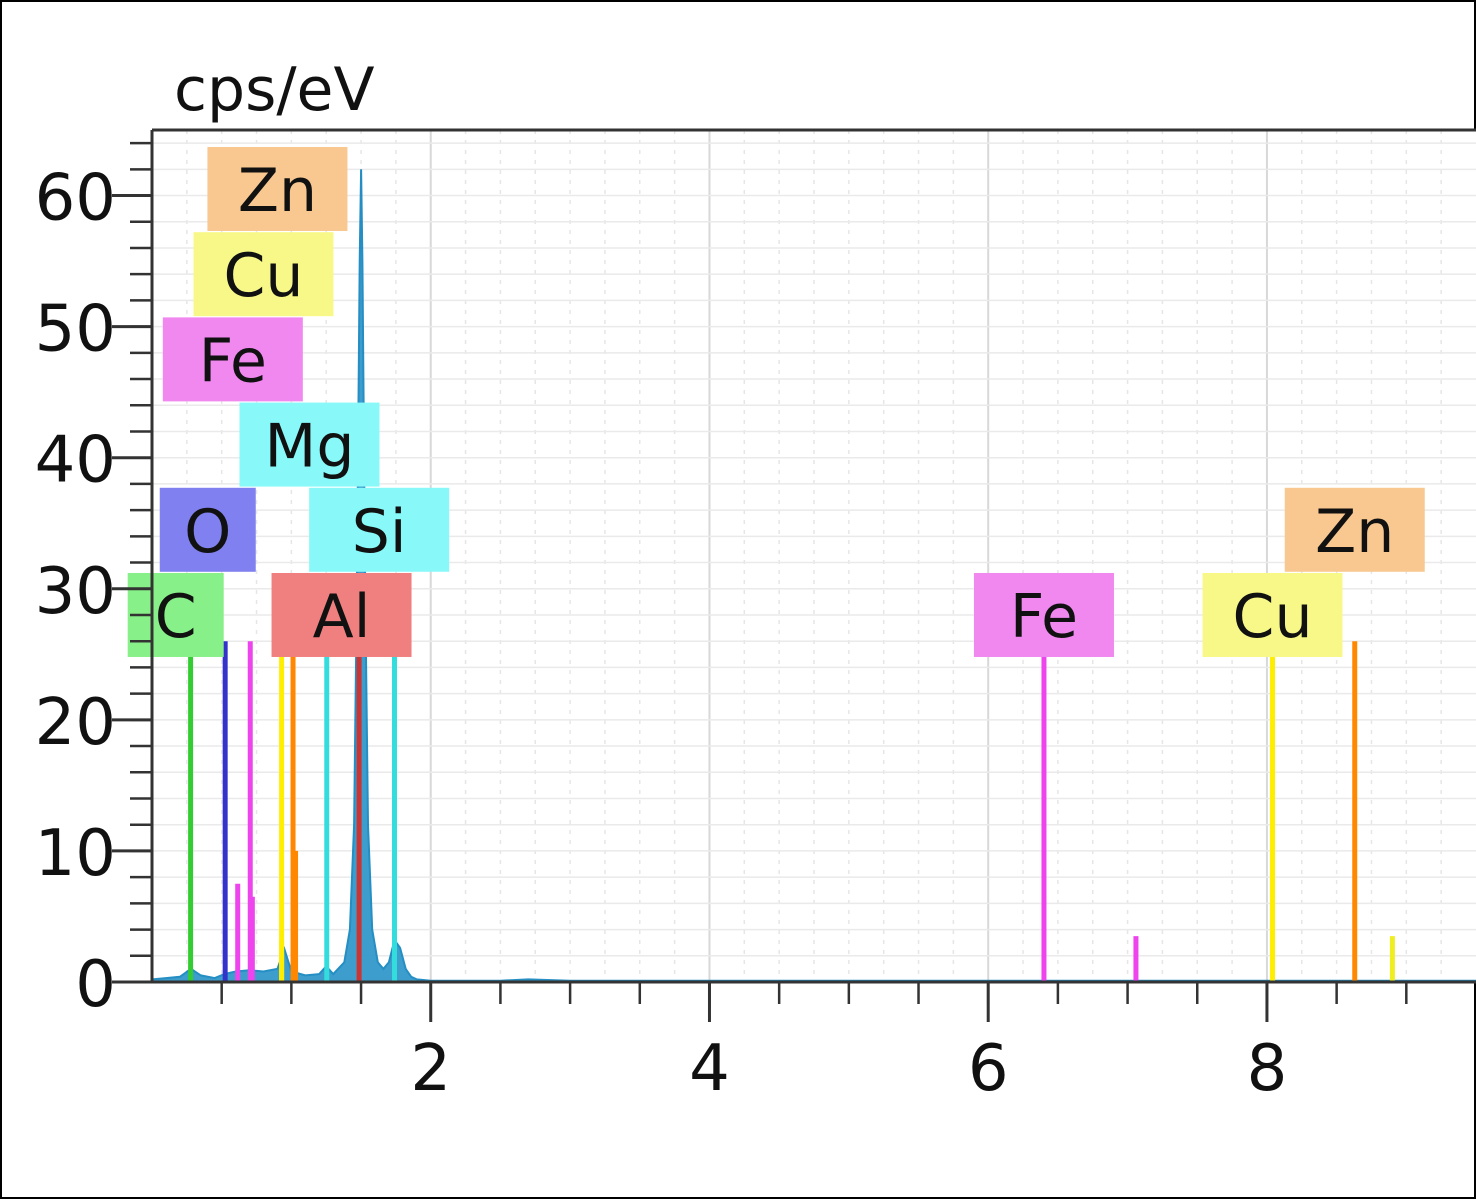 Image resolution: width=1476 pixels, height=1201 pixels. Describe the element at coordinates (176, 617) in the screenshot. I see `label-text: C` at that location.